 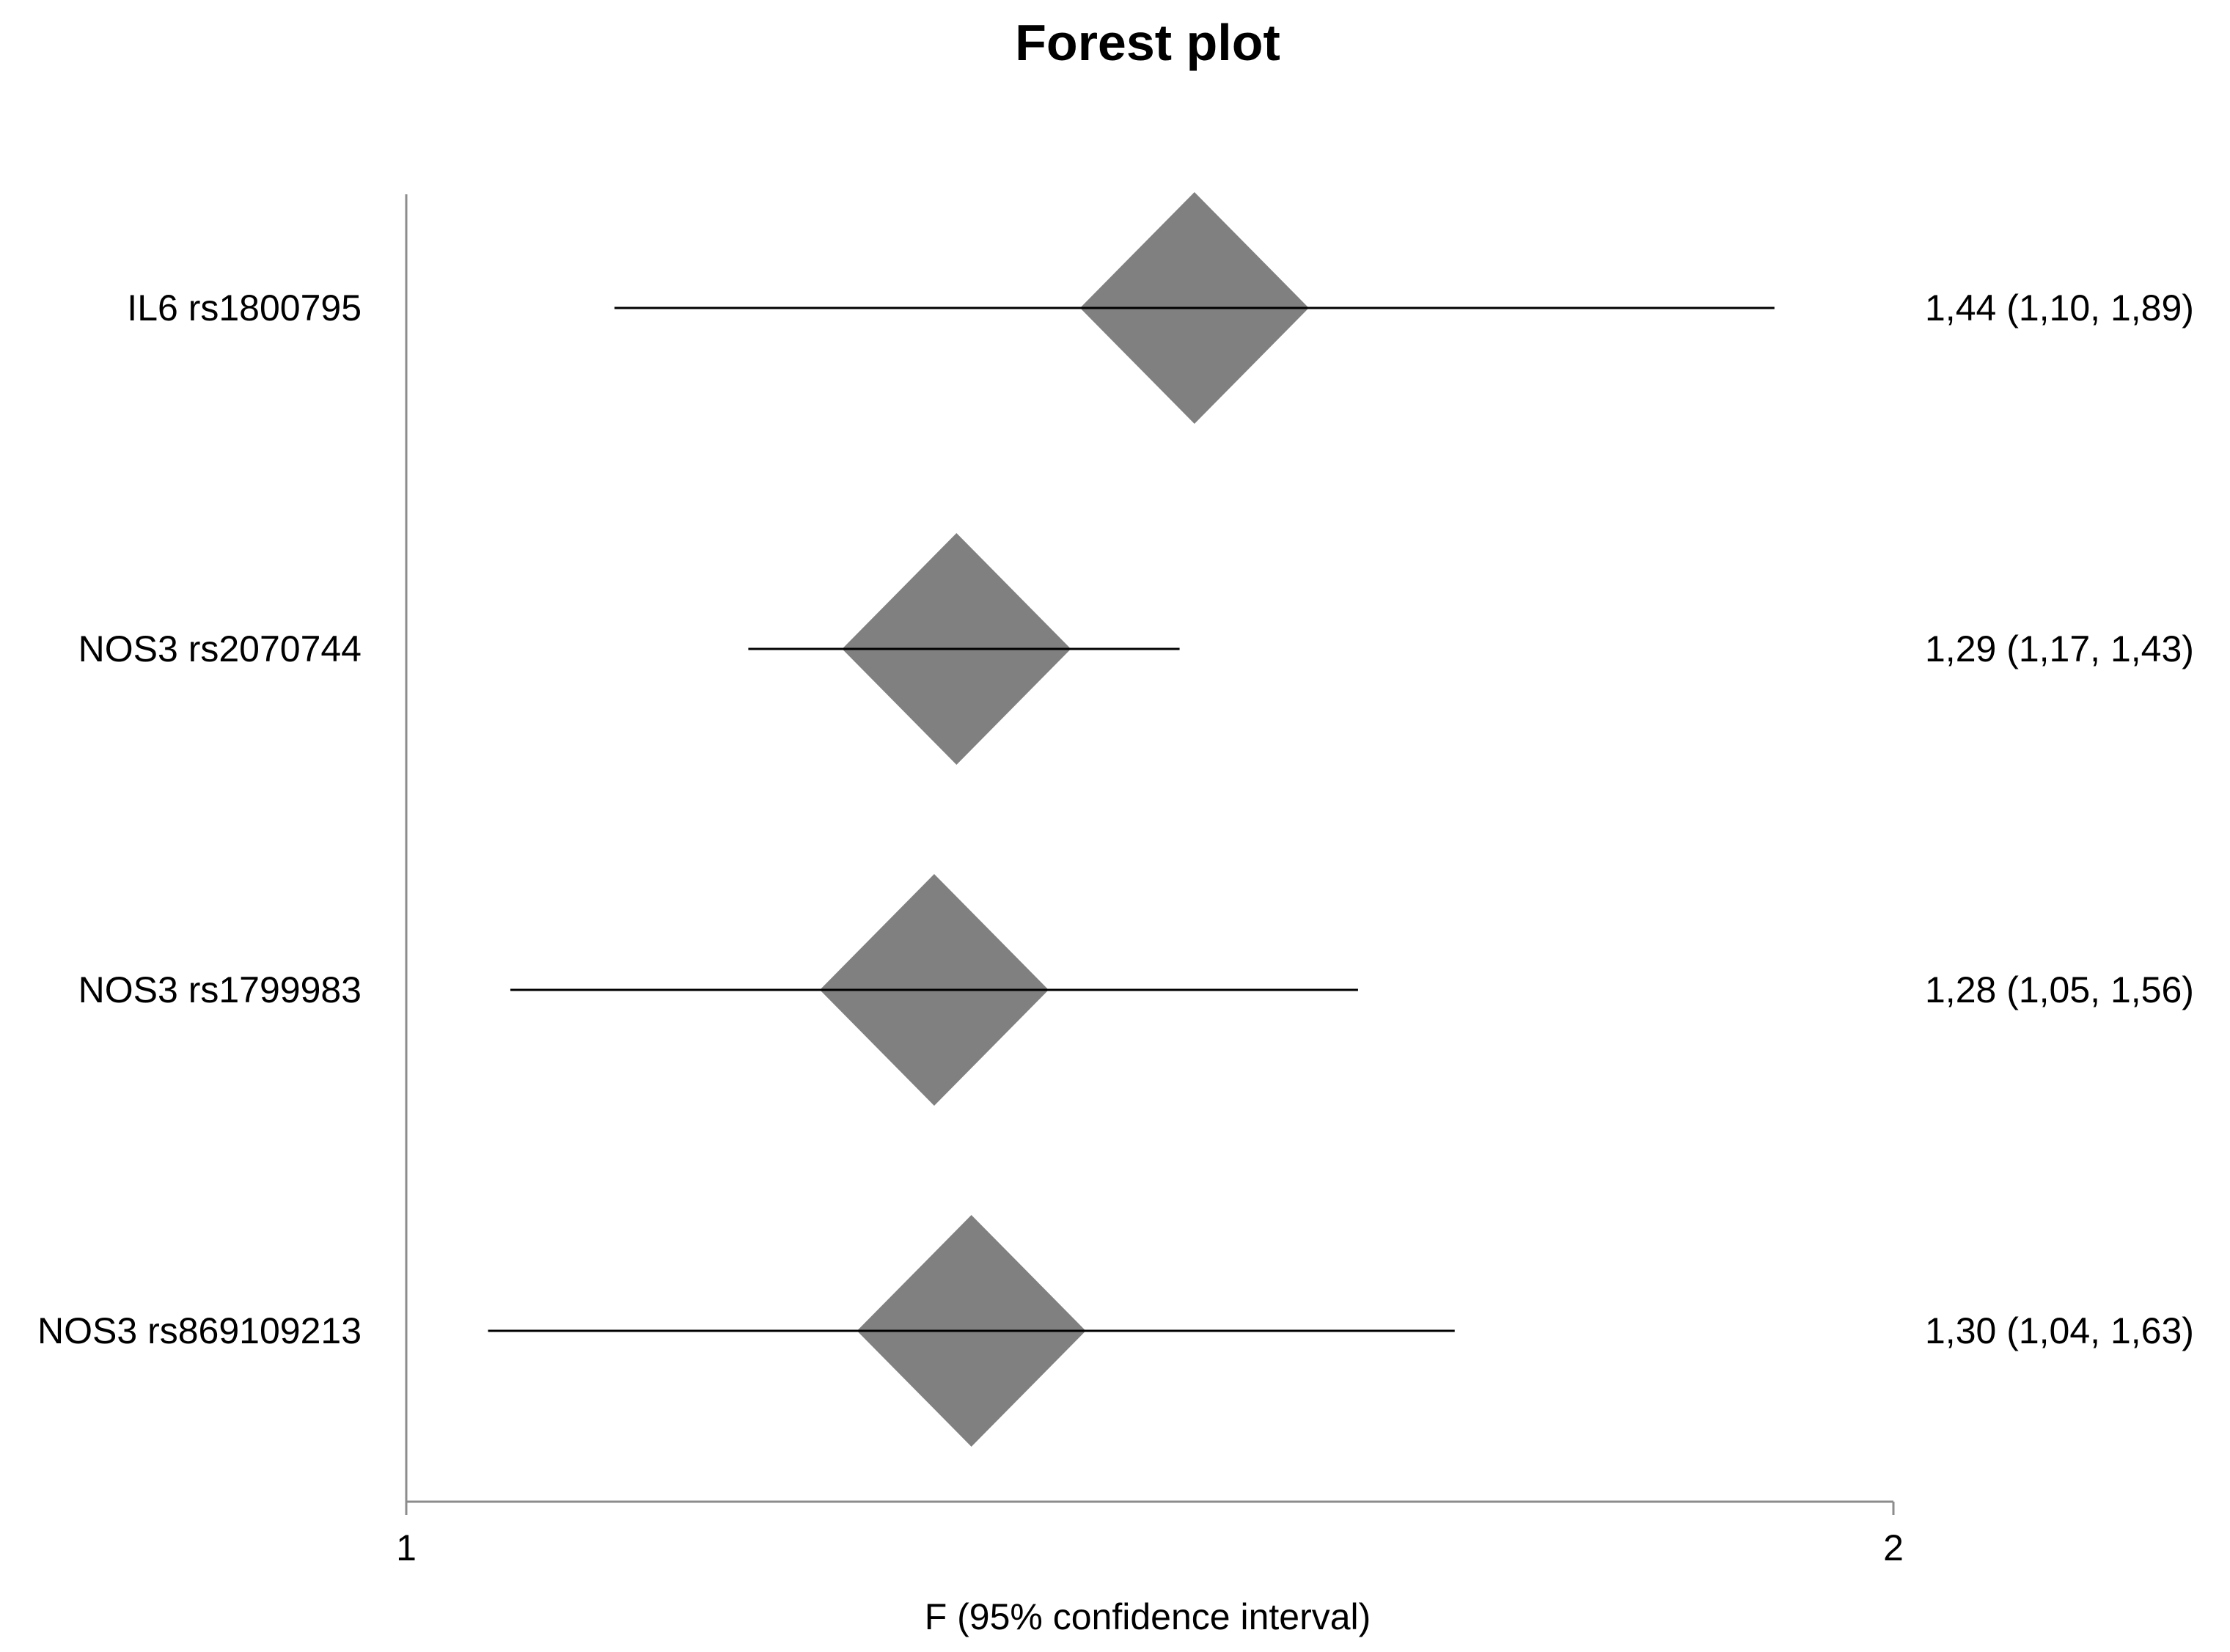 I want to click on row-label: NOS3 rs869109213, so click(x=199, y=1330).